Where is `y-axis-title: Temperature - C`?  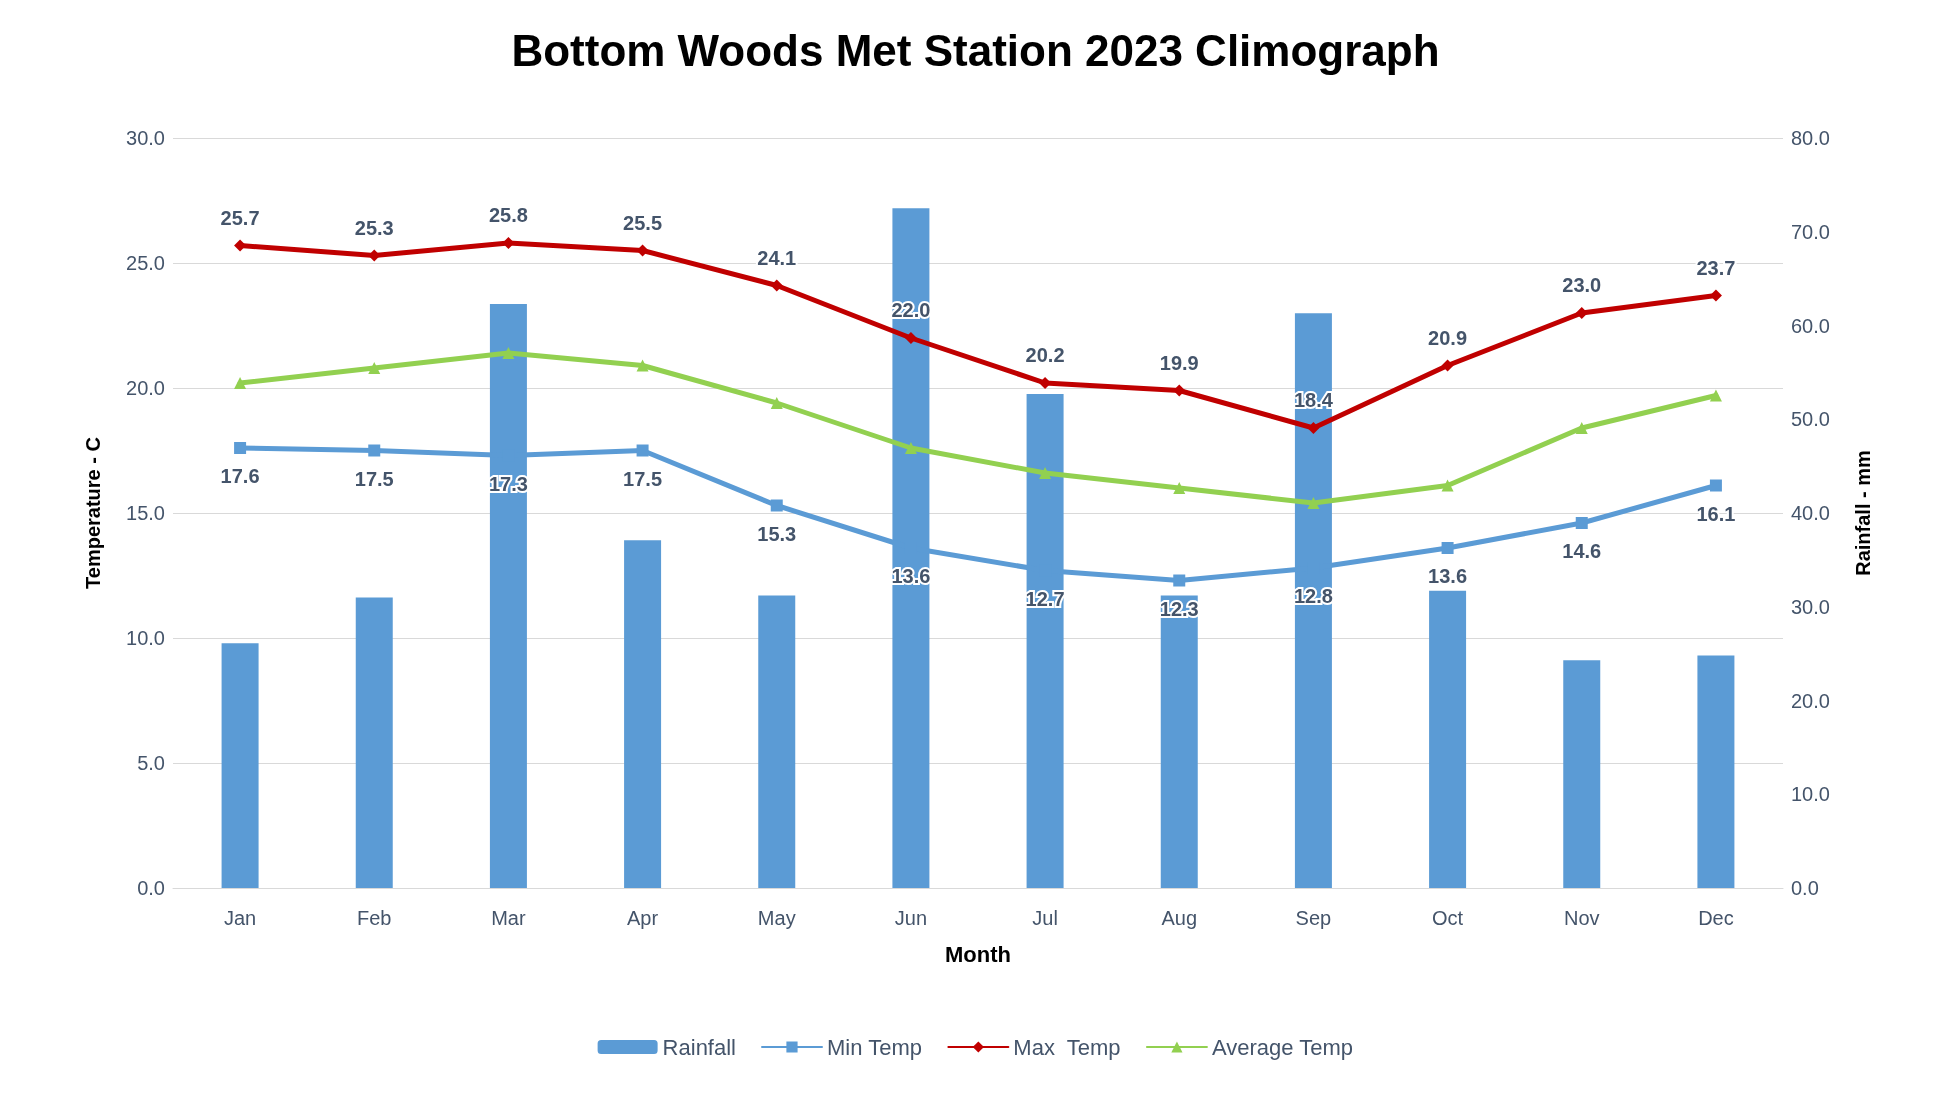 y-axis-title: Temperature - C is located at coordinates (93, 513).